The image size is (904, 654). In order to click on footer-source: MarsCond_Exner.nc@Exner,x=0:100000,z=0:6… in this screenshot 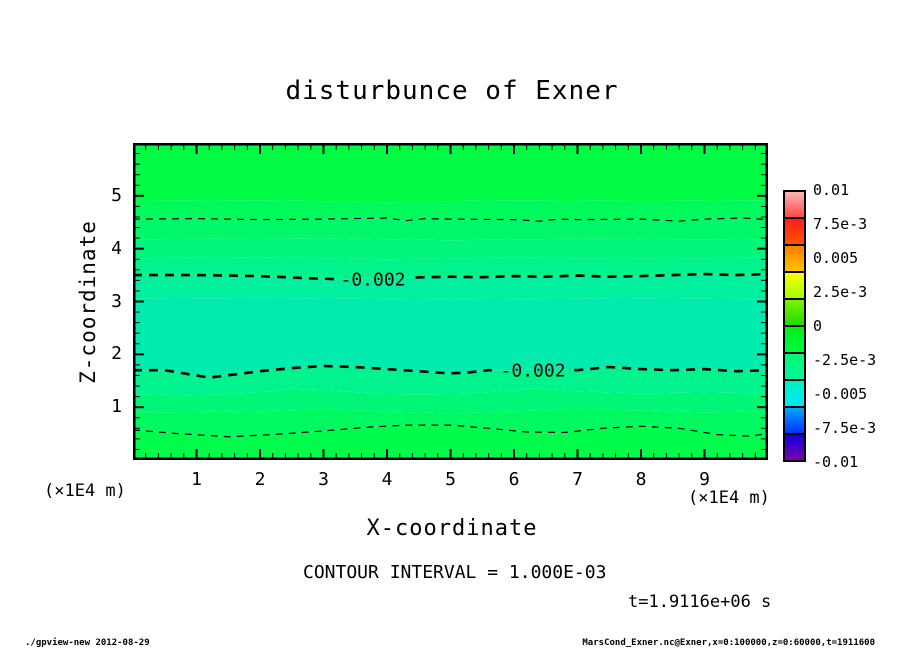, I will do `click(728, 643)`.